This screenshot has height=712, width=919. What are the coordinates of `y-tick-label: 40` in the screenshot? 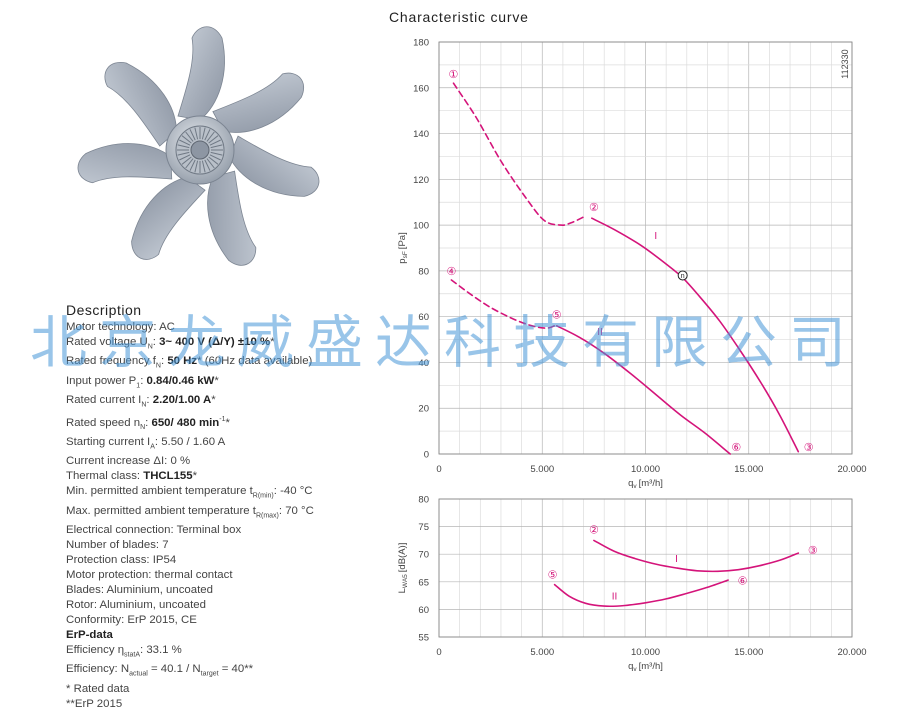 It's located at (423, 363).